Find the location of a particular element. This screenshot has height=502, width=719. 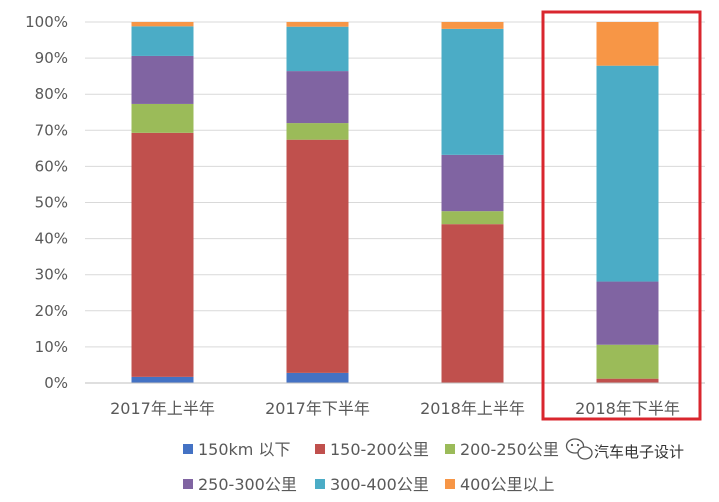

y-tick-label: 0% is located at coordinates (56, 383).